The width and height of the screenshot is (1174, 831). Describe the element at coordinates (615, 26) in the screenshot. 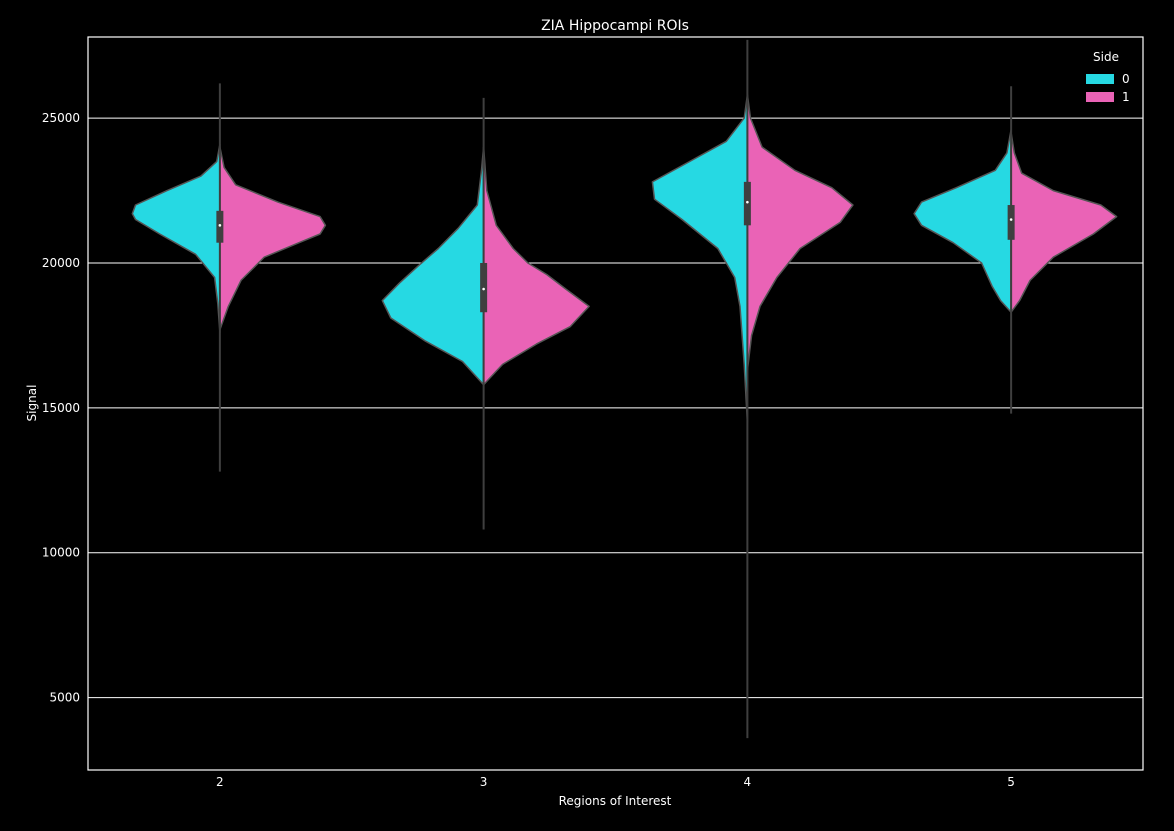

I see `chart-title: ZIA Hippocampi ROIs` at that location.